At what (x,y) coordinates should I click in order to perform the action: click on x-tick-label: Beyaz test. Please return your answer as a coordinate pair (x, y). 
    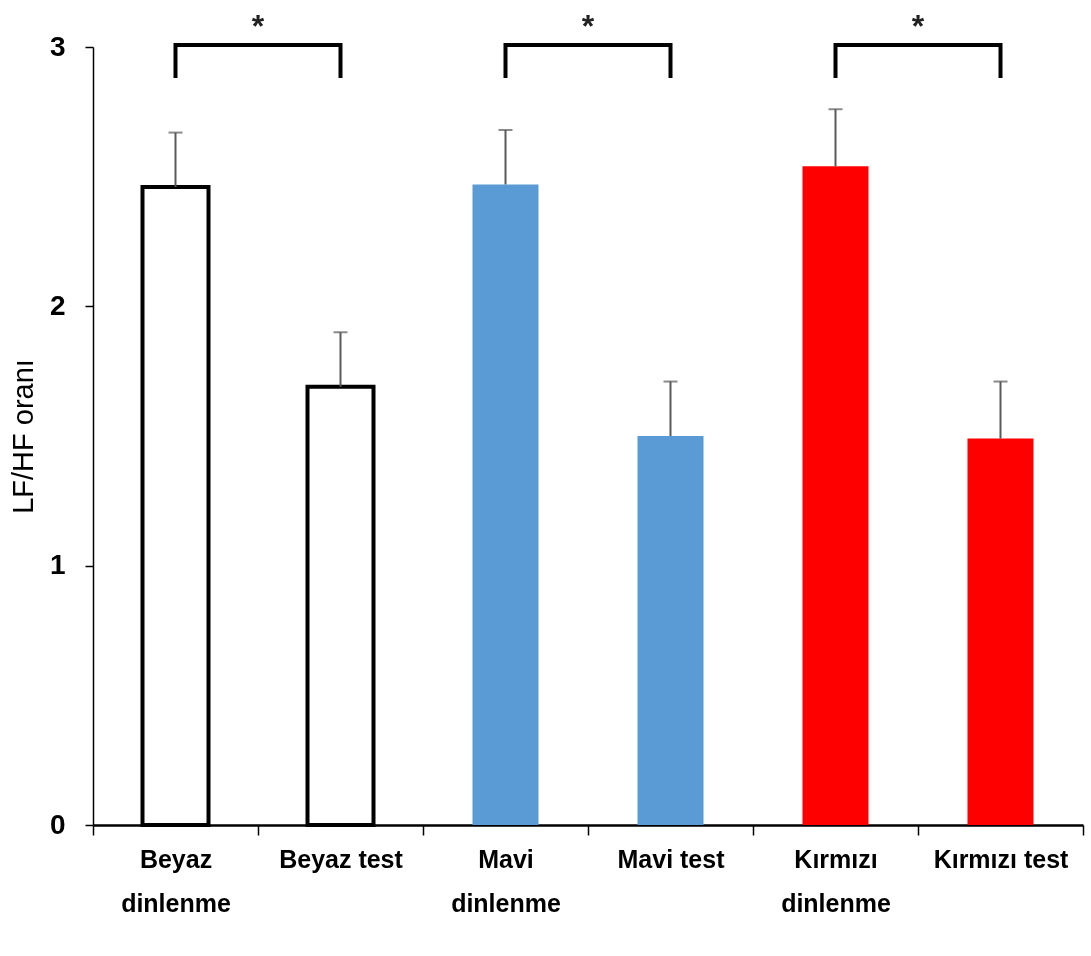
    Looking at the image, I should click on (341, 858).